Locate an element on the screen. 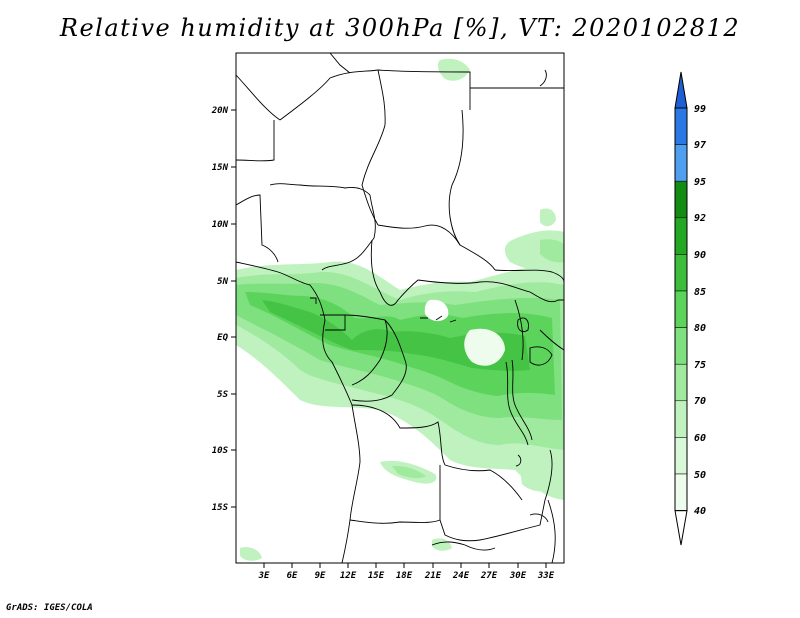 This screenshot has width=800, height=618. lat-tick: 20N is located at coordinates (223, 111).